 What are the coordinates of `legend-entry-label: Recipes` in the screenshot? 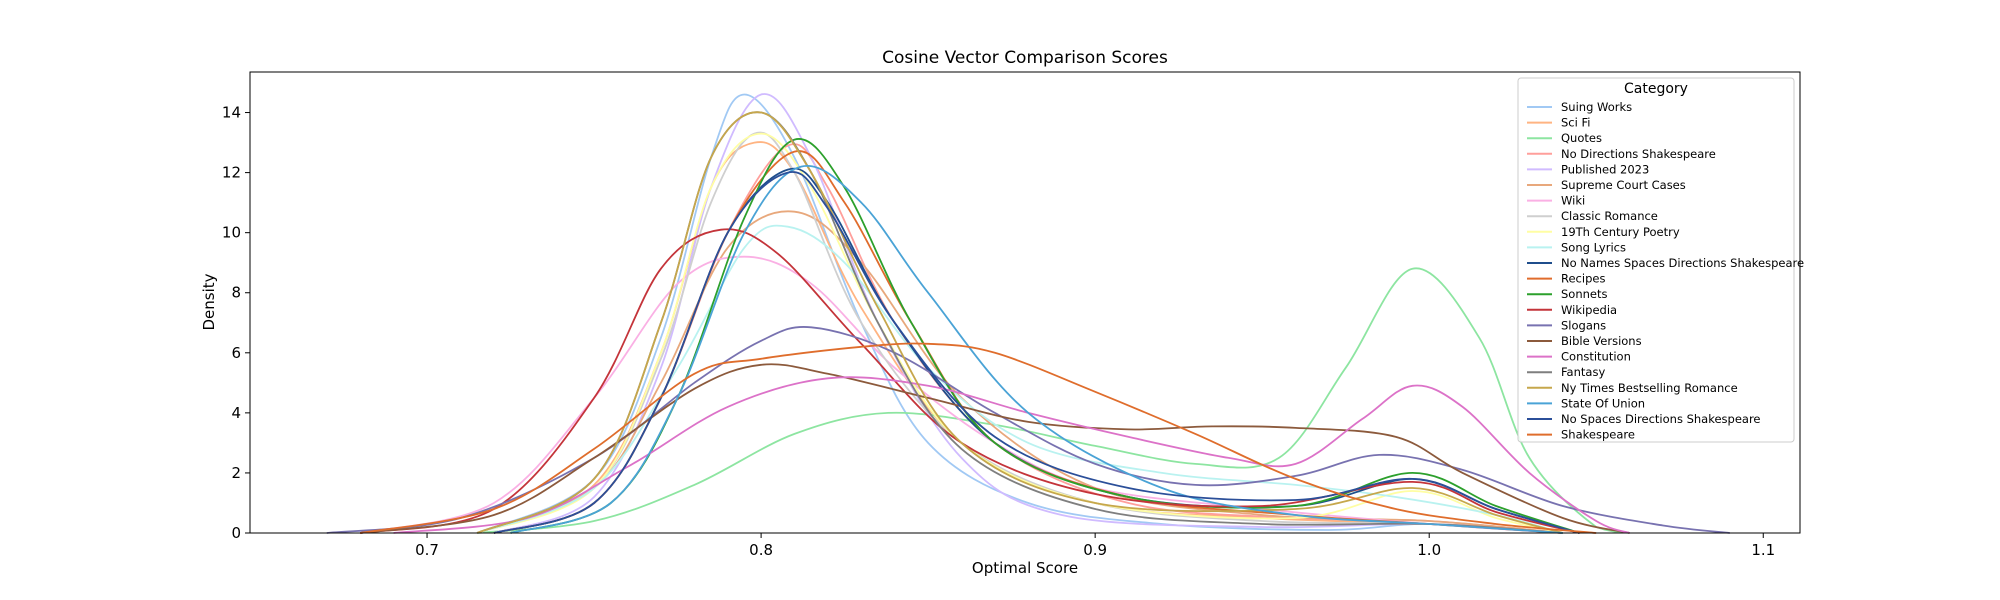 It's located at (1583, 279).